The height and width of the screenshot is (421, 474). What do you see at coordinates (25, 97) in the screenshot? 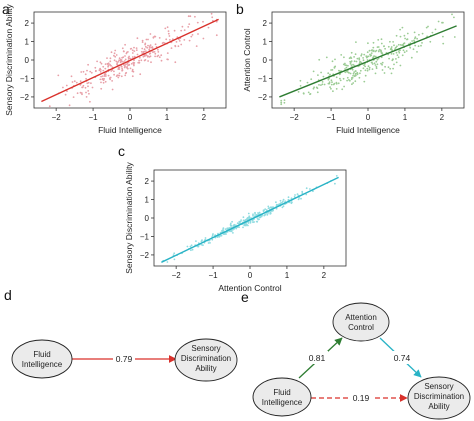
I see `y-tick-label: −2` at bounding box center [25, 97].